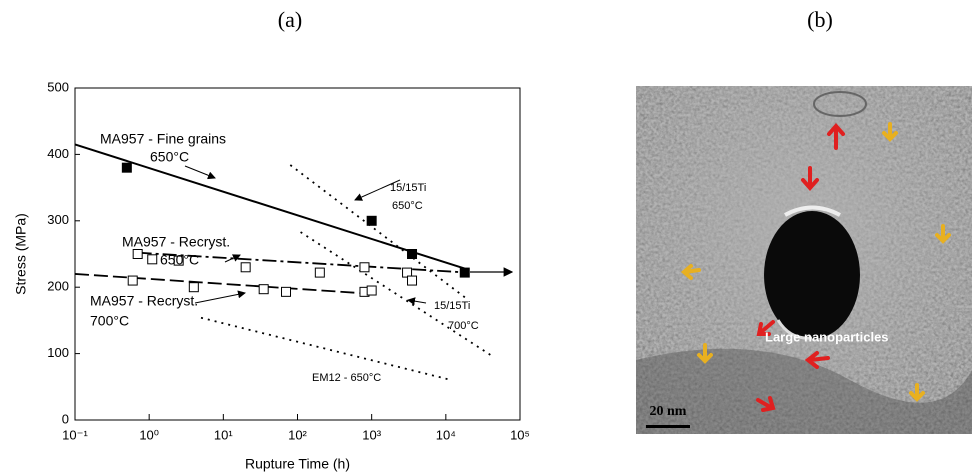 This screenshot has height=475, width=977. I want to click on particle, so click(840, 104).